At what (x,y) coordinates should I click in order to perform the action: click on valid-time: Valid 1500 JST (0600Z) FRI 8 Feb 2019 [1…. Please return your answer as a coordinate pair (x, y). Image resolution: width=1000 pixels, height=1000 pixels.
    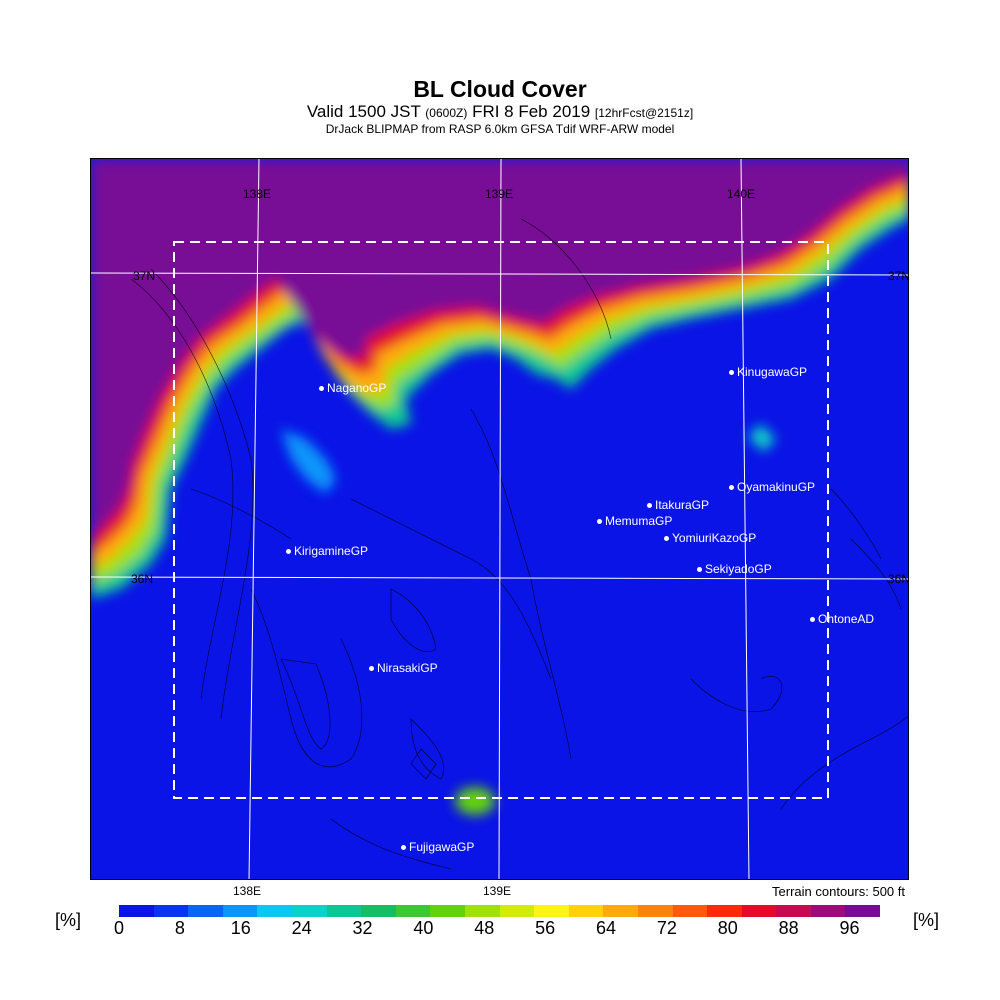
    Looking at the image, I should click on (500, 112).